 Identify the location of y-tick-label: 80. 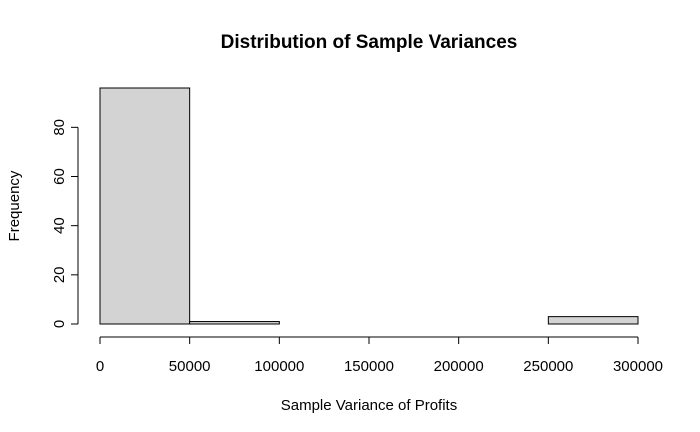
(59, 127).